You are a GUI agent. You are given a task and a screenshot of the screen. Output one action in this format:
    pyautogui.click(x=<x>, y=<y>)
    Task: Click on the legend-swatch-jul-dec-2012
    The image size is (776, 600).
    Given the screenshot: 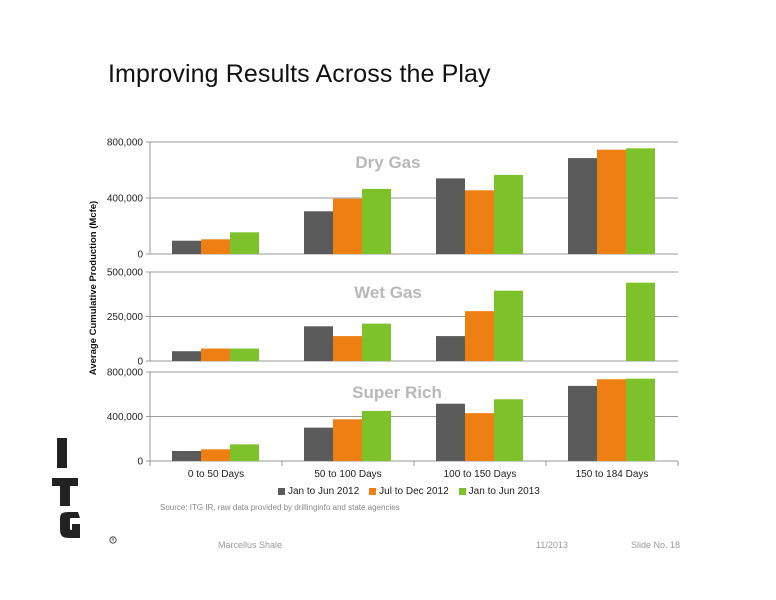 What is the action you would take?
    pyautogui.click(x=373, y=491)
    